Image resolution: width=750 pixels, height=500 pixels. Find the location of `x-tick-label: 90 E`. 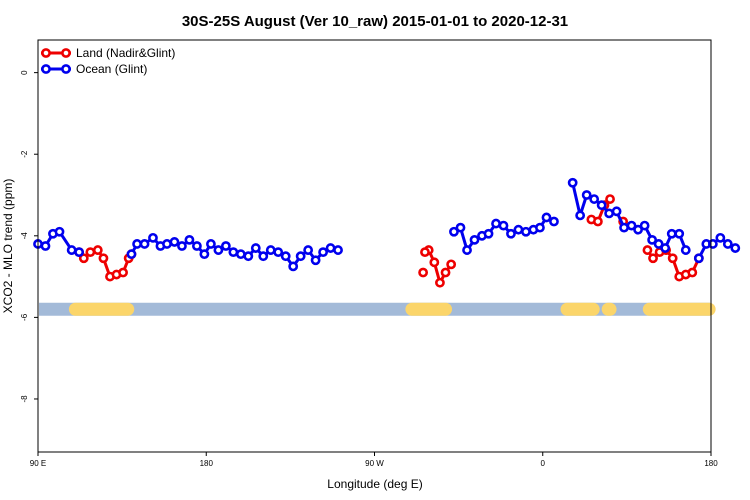

x-tick-label: 90 E is located at coordinates (38, 463).